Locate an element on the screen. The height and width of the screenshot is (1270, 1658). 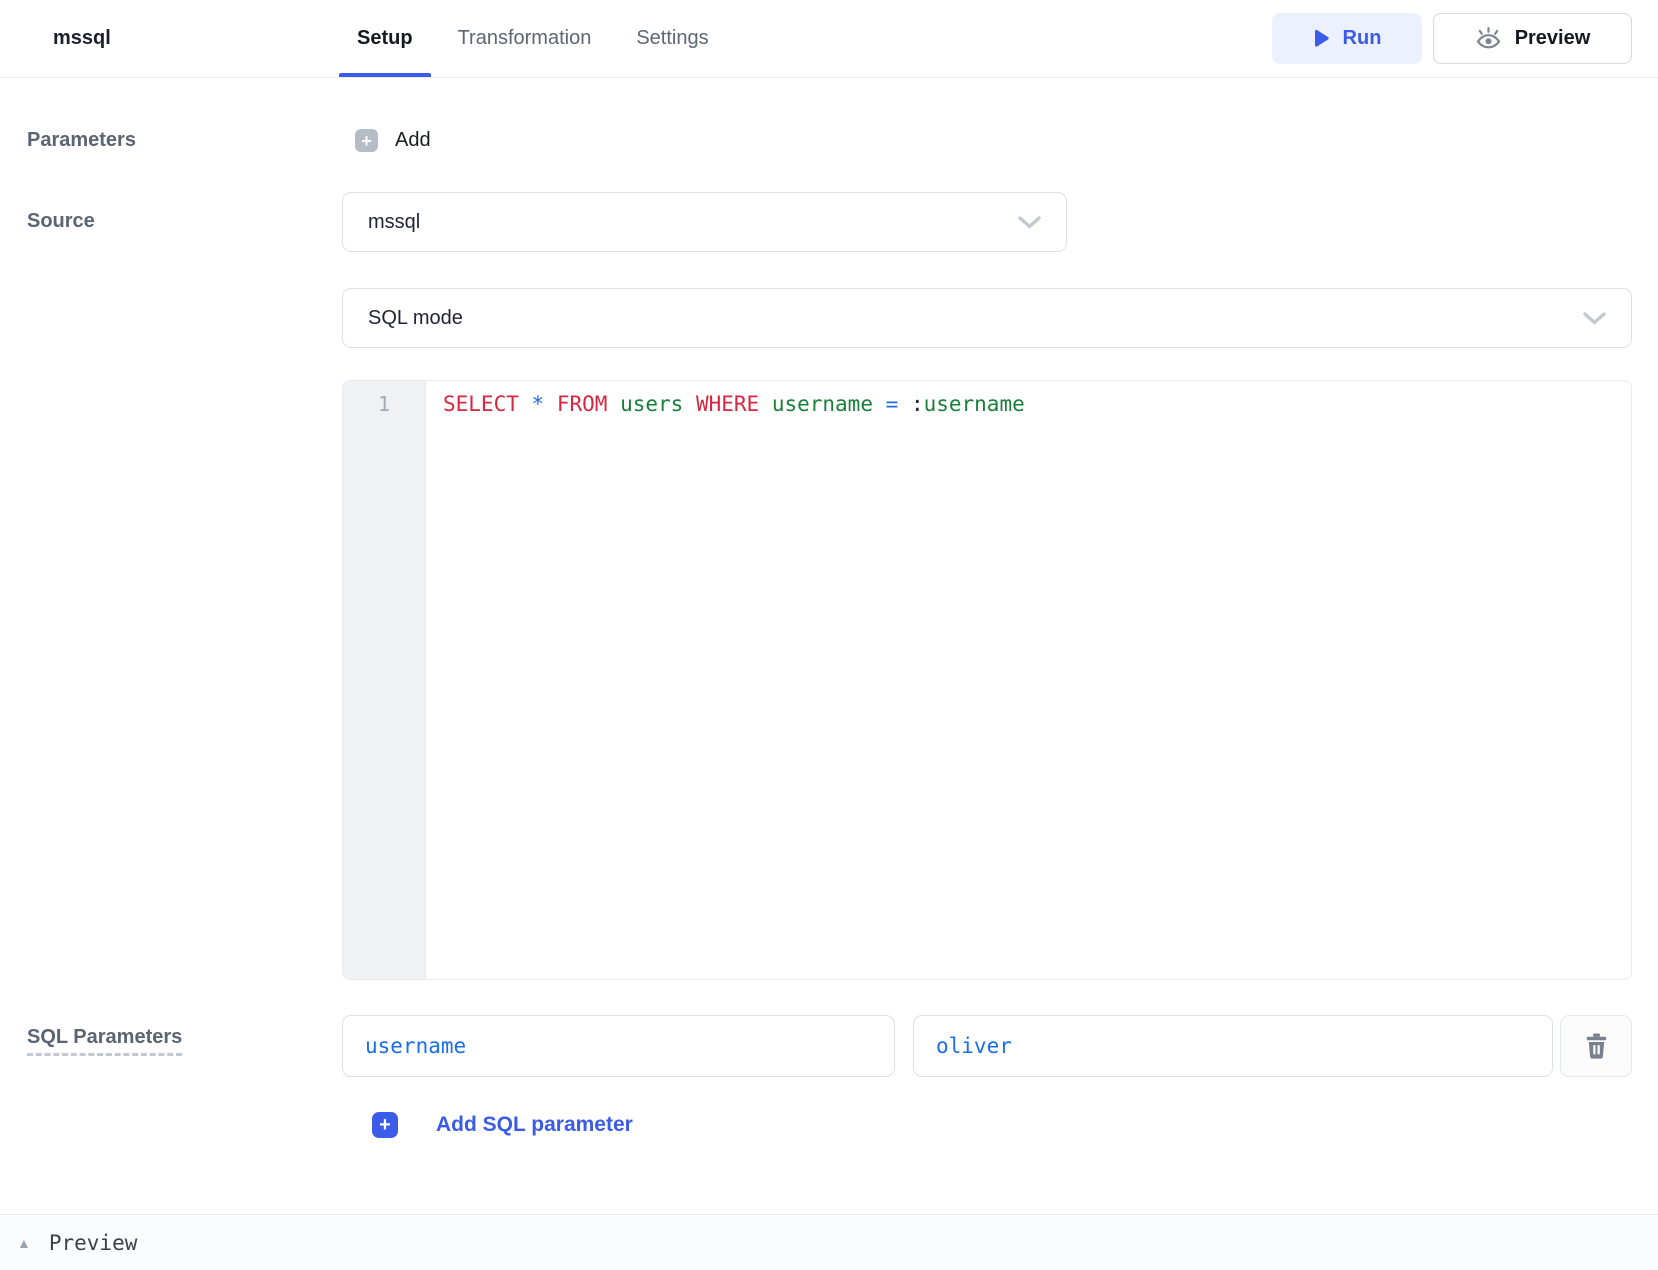
tab-bar: Setup Transformation Settings is located at coordinates (537, 38).